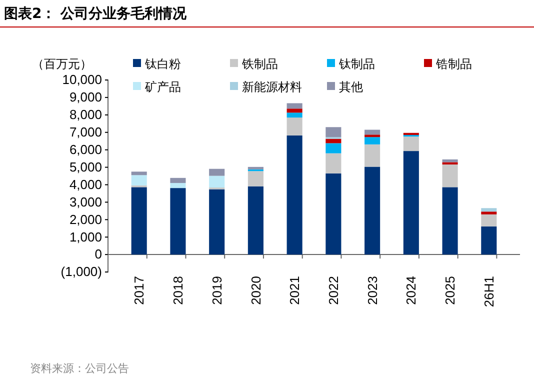 This screenshot has height=378, width=534. What do you see at coordinates (178, 290) in the screenshot?
I see `x-tick-label: 2018` at bounding box center [178, 290].